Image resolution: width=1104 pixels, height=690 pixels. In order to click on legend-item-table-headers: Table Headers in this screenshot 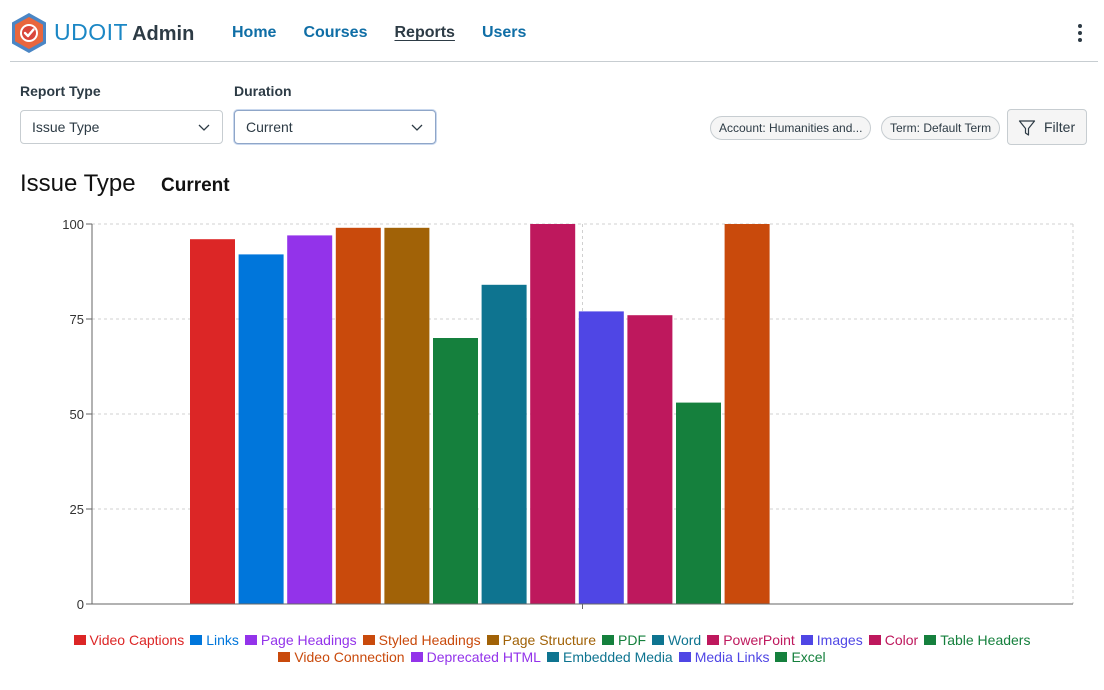, I will do `click(977, 640)`.